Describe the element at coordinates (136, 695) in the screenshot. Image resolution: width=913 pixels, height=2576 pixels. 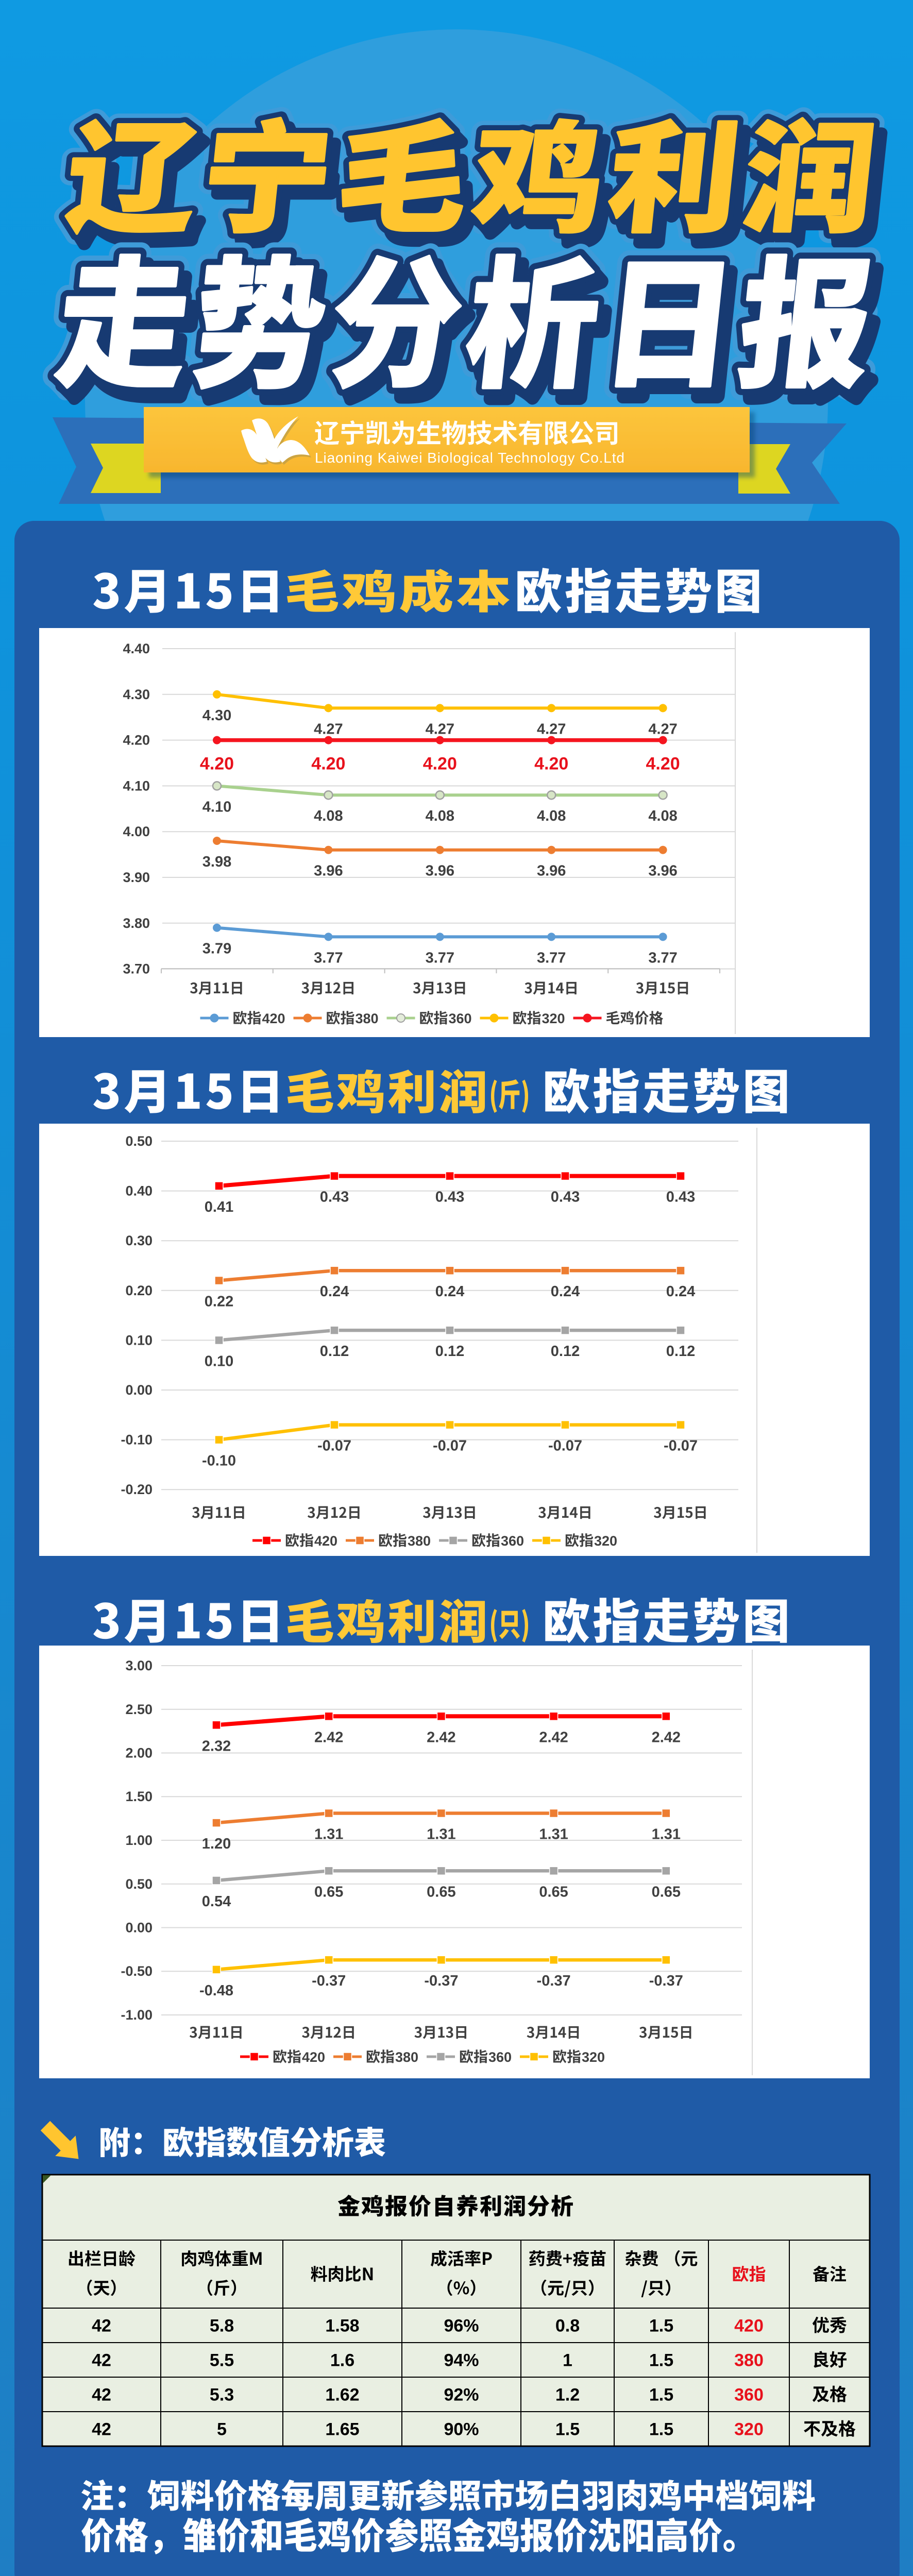
I see `svg-text: 4.30` at that location.